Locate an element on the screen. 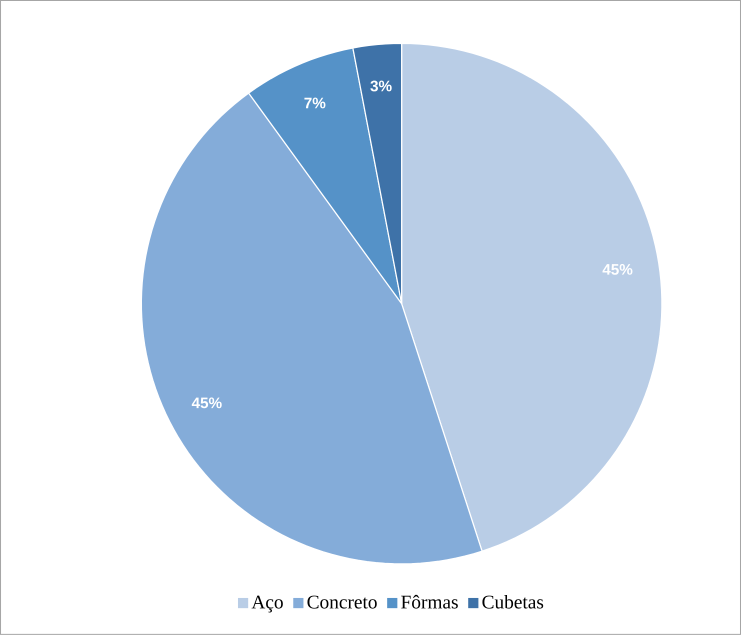 This screenshot has height=635, width=741. legend-label: Fôrmas is located at coordinates (429, 602).